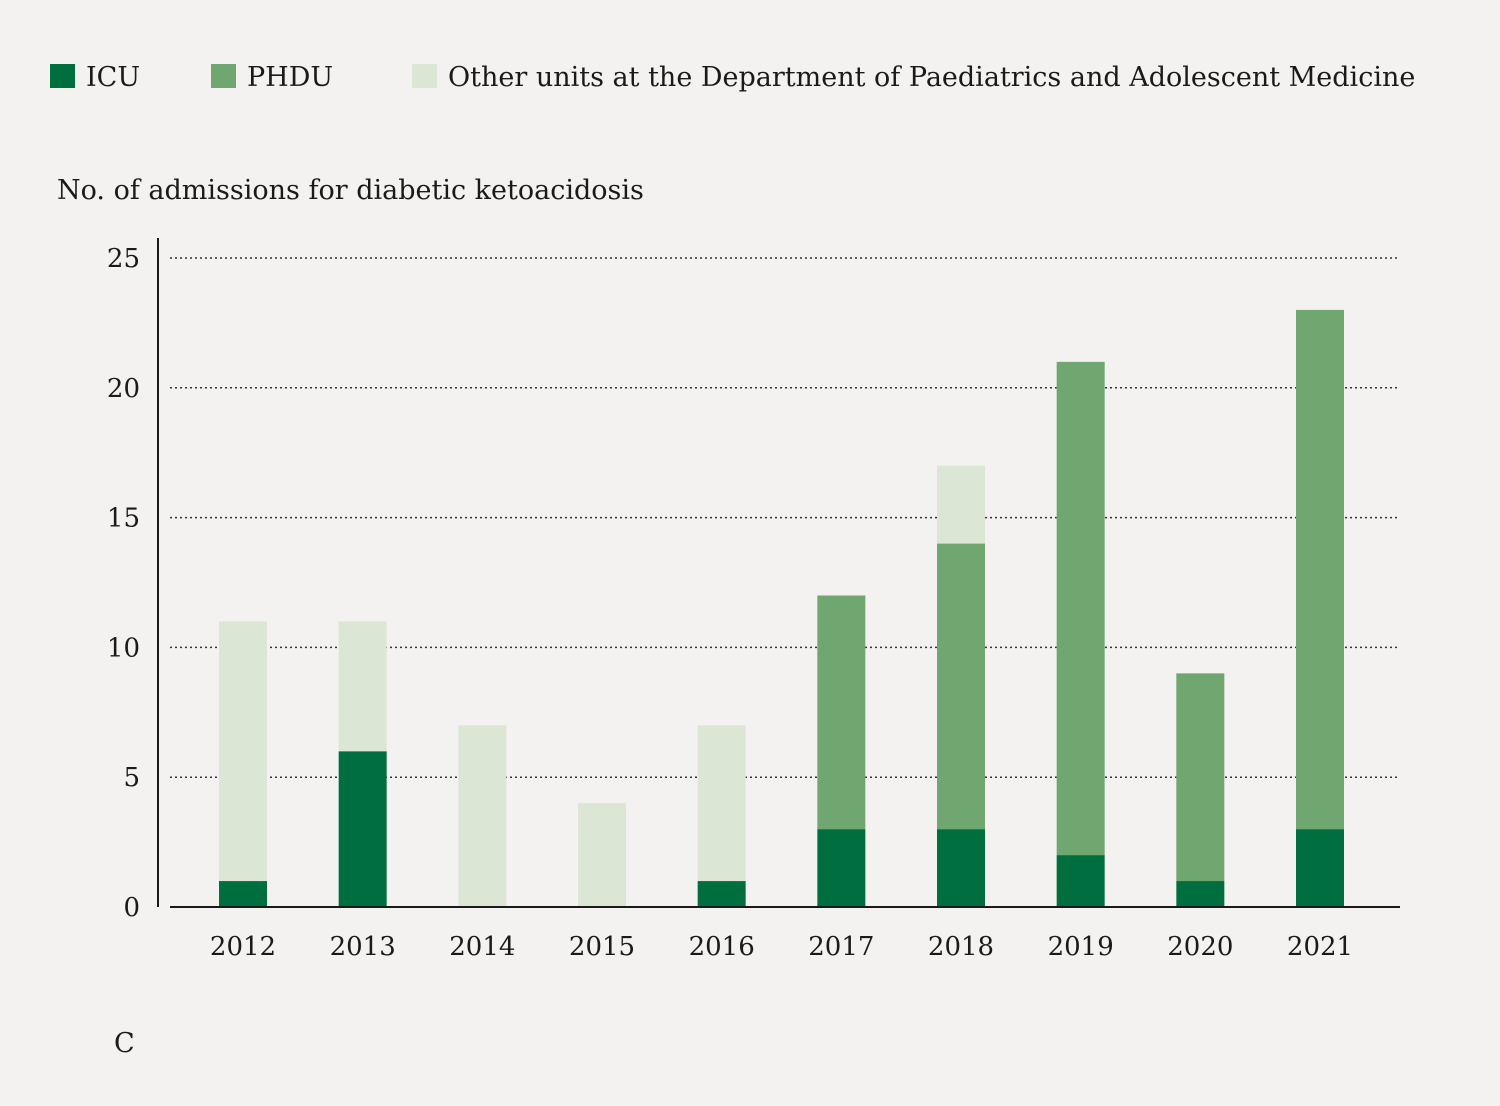 The height and width of the screenshot is (1106, 1500). What do you see at coordinates (841, 947) in the screenshot?
I see `x-tick-label: 2017` at bounding box center [841, 947].